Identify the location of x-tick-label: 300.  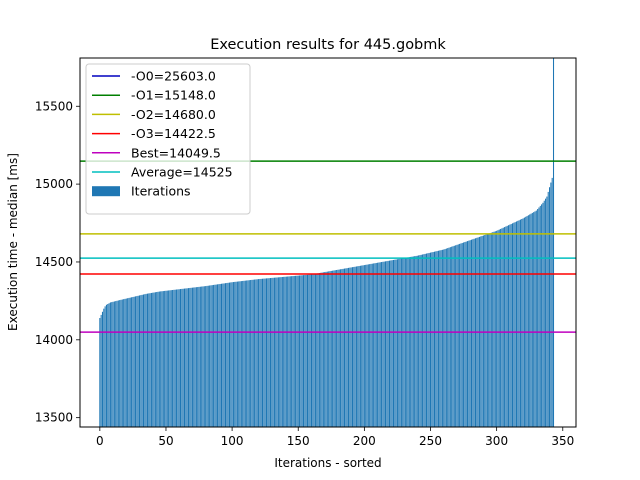
(496, 441).